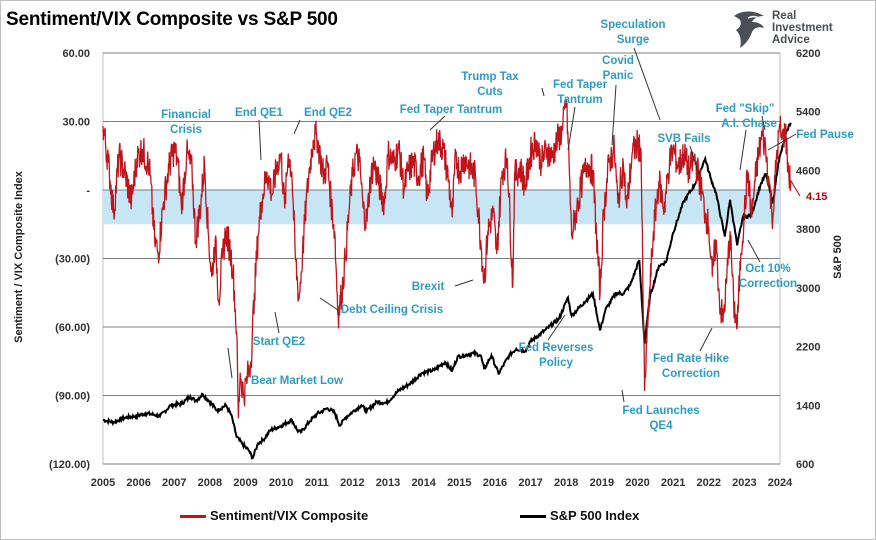 The width and height of the screenshot is (876, 540). I want to click on logo-wordmark: Real Investment Advice, so click(802, 28).